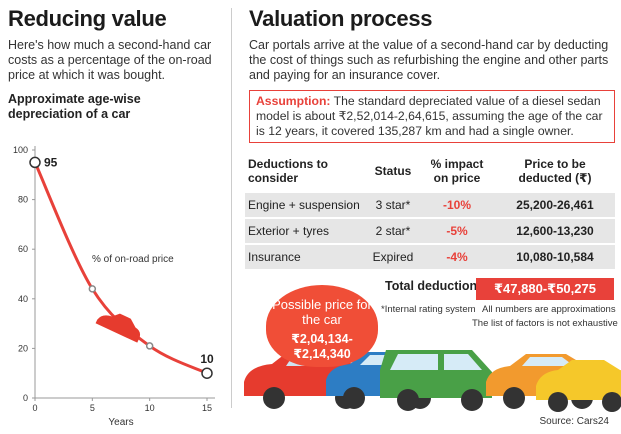  Describe the element at coordinates (545, 289) in the screenshot. I see `total-value: ₹47,880-₹50,275` at that location.